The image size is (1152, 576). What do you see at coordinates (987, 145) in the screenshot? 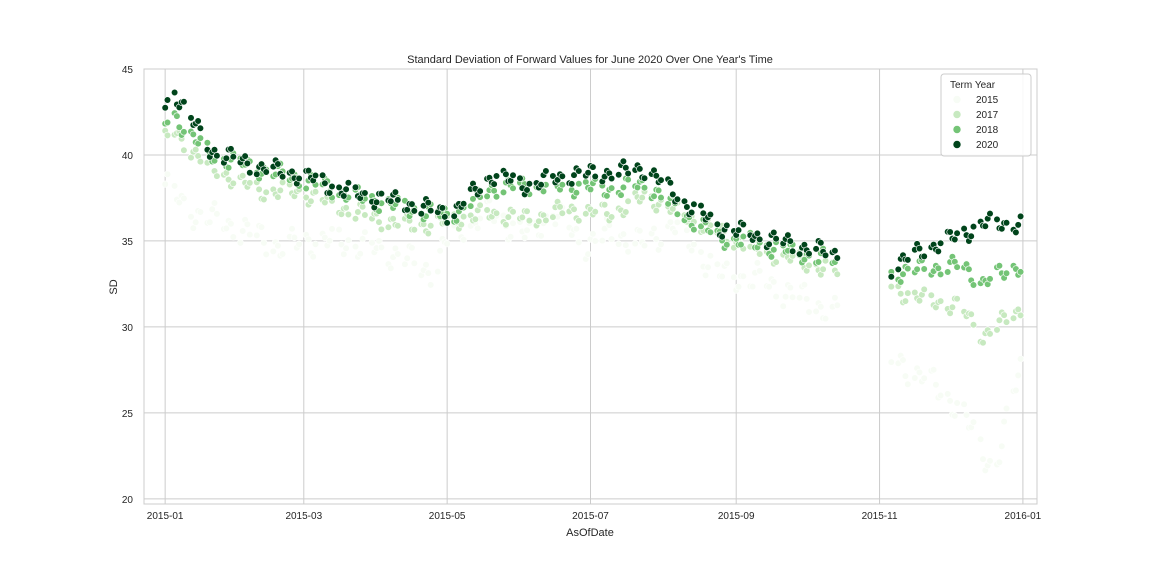
I see `legend-label: 2020` at bounding box center [987, 145].